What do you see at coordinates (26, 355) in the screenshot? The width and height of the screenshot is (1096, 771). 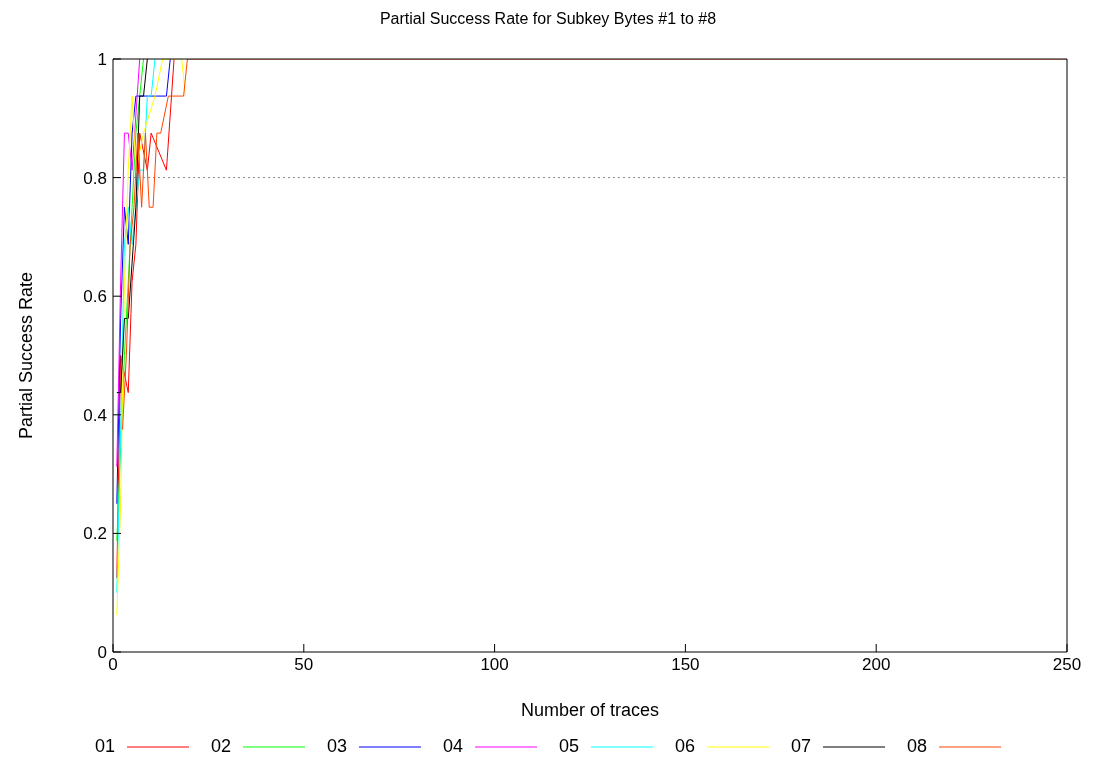 I see `y-axis-title: Partial Success Rate` at bounding box center [26, 355].